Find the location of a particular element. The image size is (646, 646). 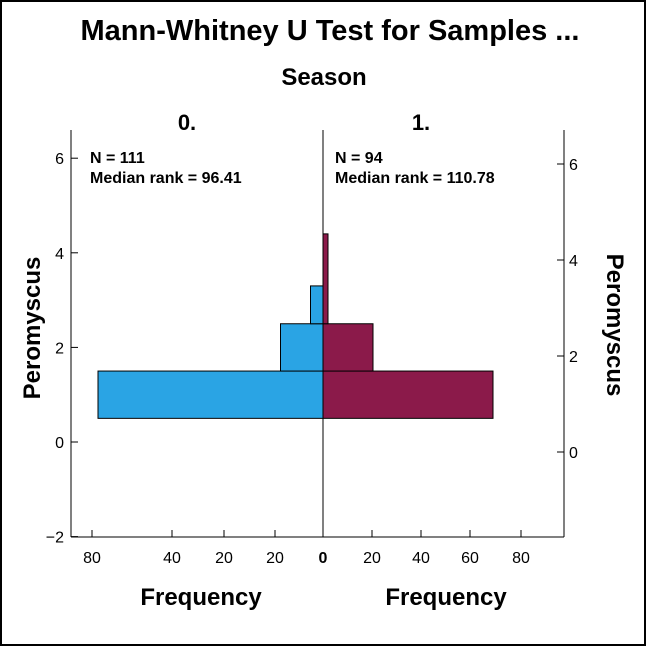

x-axis-label-right: Frequency is located at coordinates (446, 597).